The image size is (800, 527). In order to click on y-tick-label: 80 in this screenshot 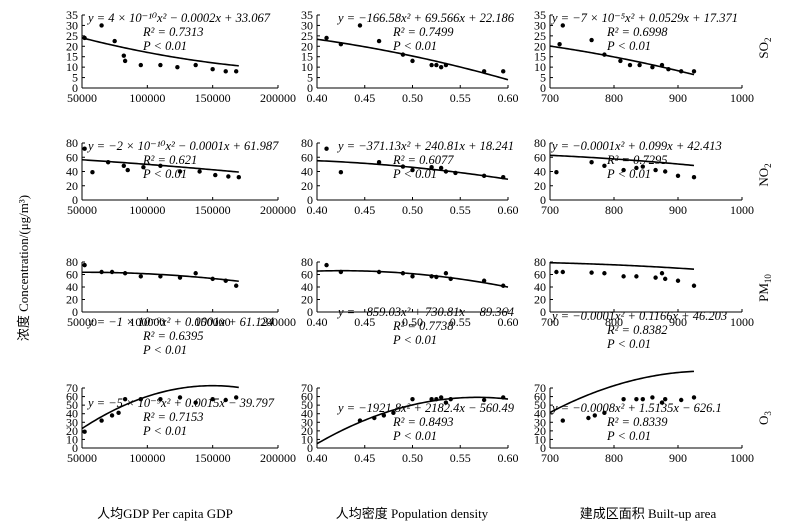, I will do `click(72, 143)`.